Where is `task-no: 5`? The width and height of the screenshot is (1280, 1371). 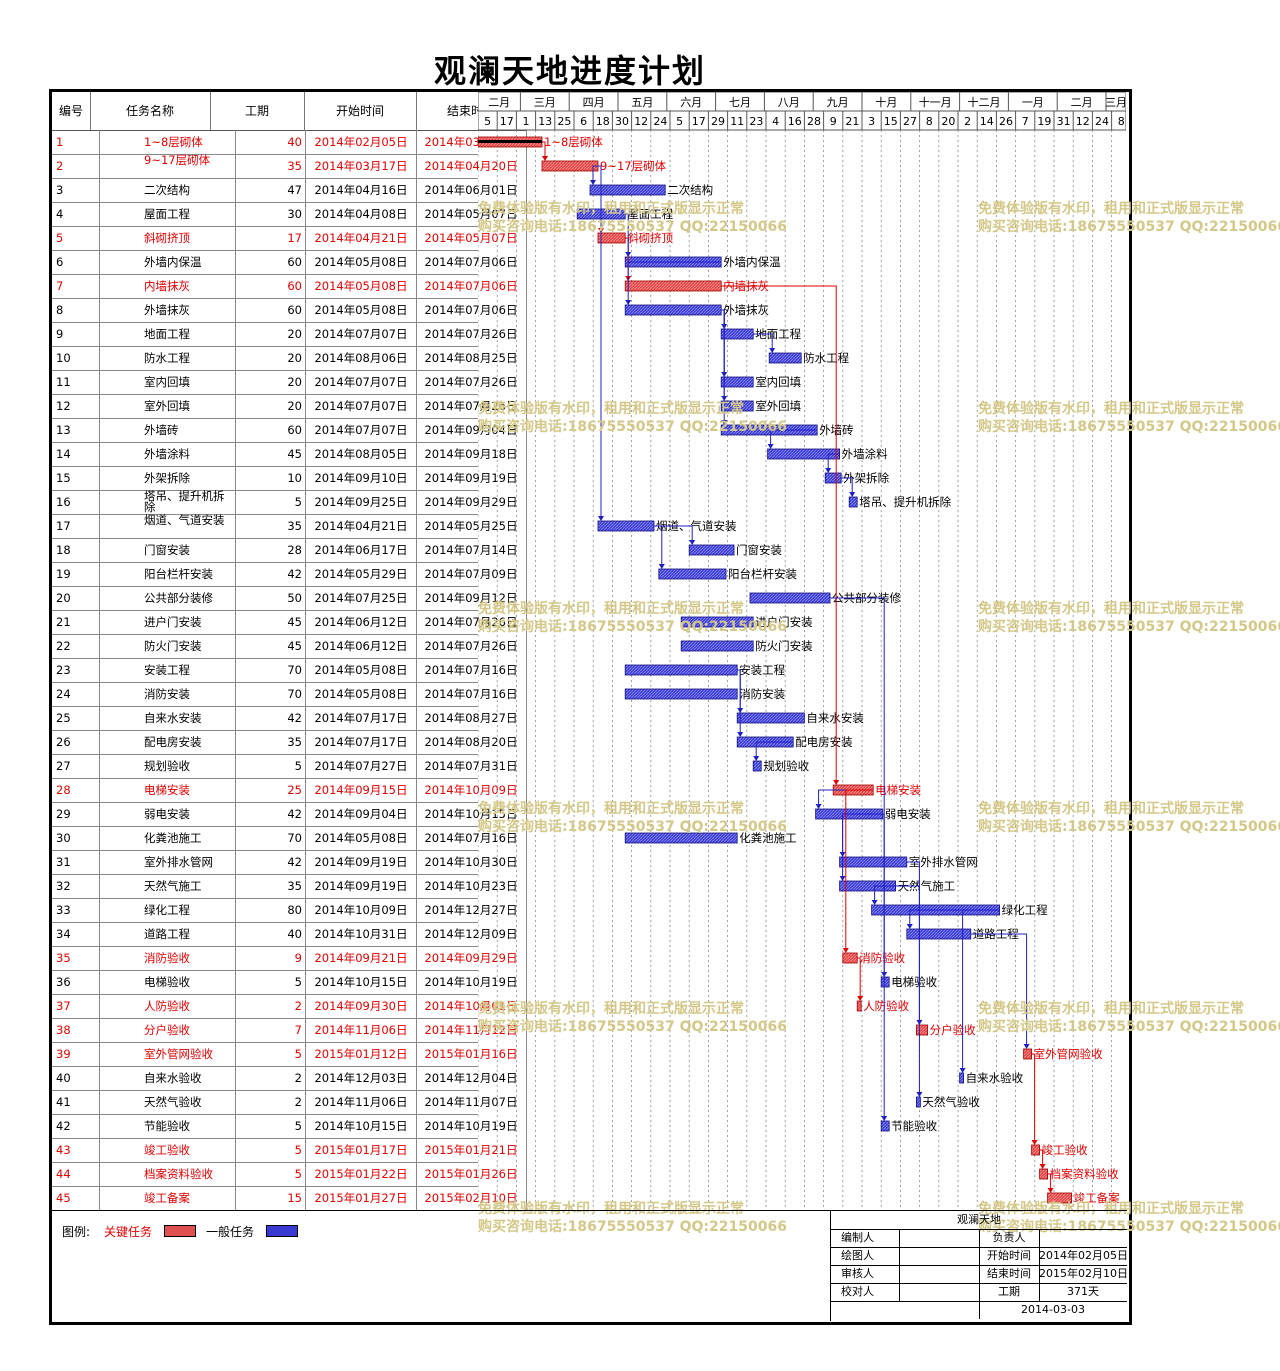
task-no: 5 is located at coordinates (76, 238).